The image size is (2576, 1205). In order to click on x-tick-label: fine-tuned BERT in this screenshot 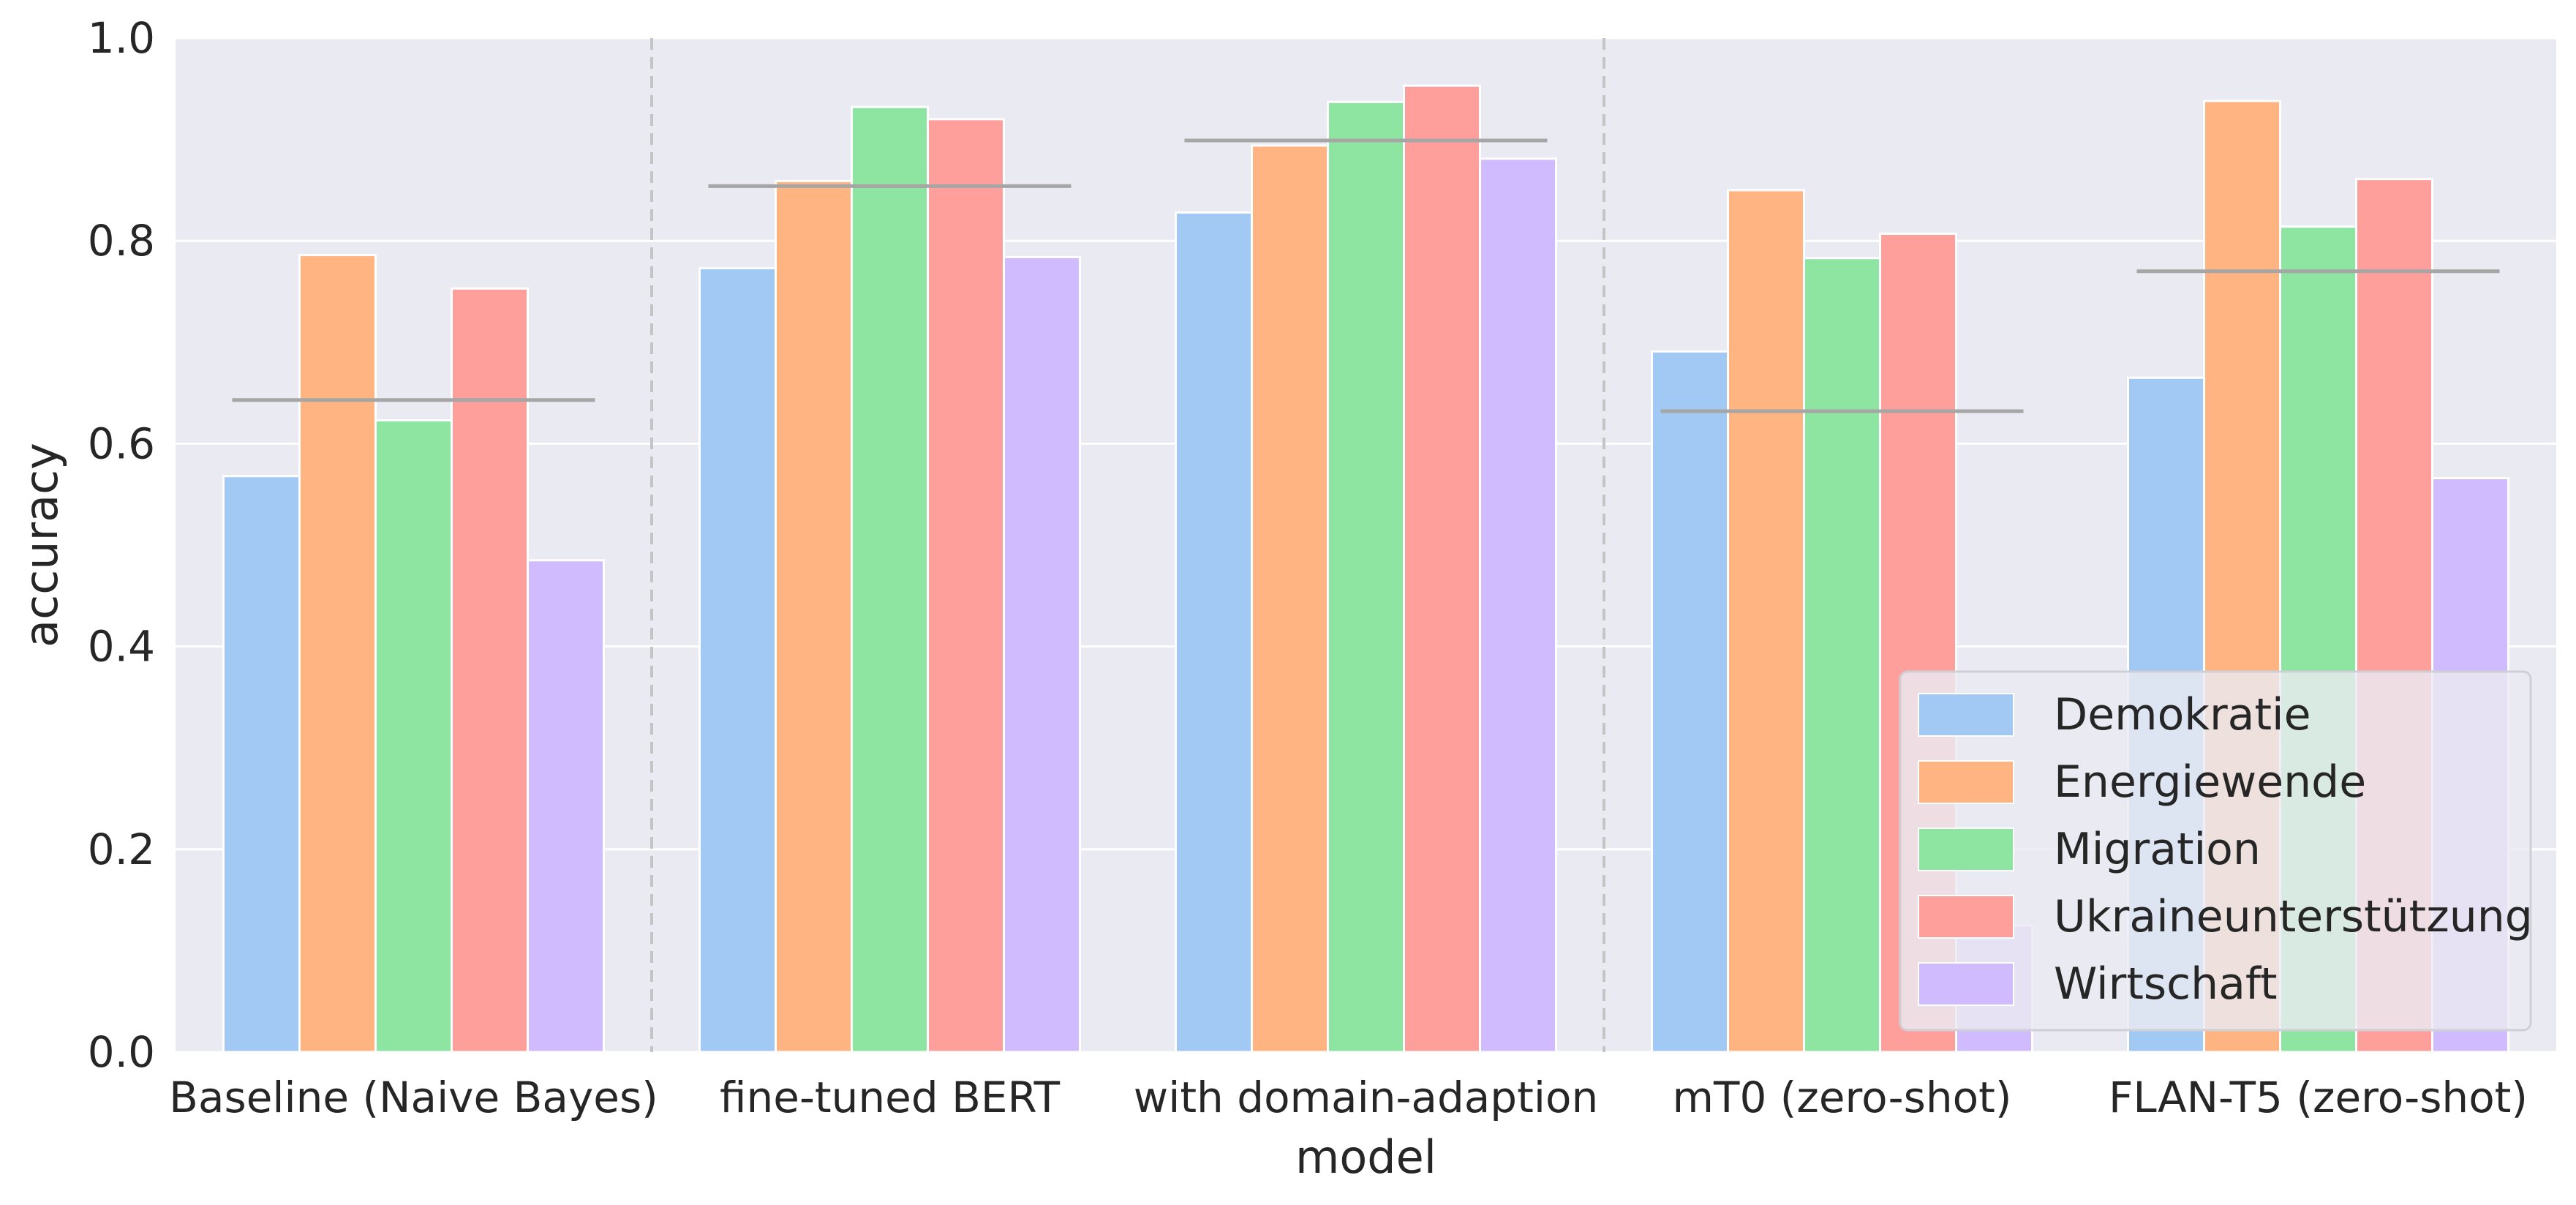, I will do `click(890, 1097)`.